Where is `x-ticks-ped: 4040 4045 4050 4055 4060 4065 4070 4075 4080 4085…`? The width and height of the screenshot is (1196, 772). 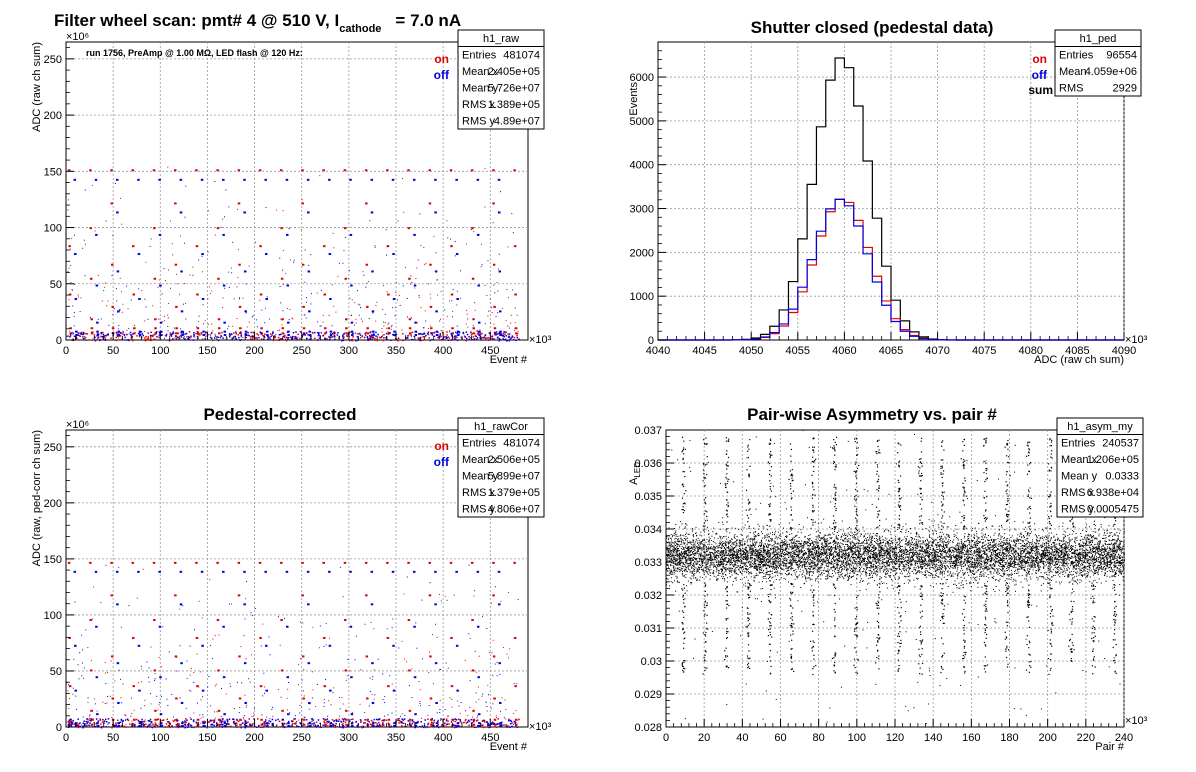 x-ticks-ped: 4040 4045 4050 4055 4060 4065 4070 4075 4080 4085… is located at coordinates (891, 344).